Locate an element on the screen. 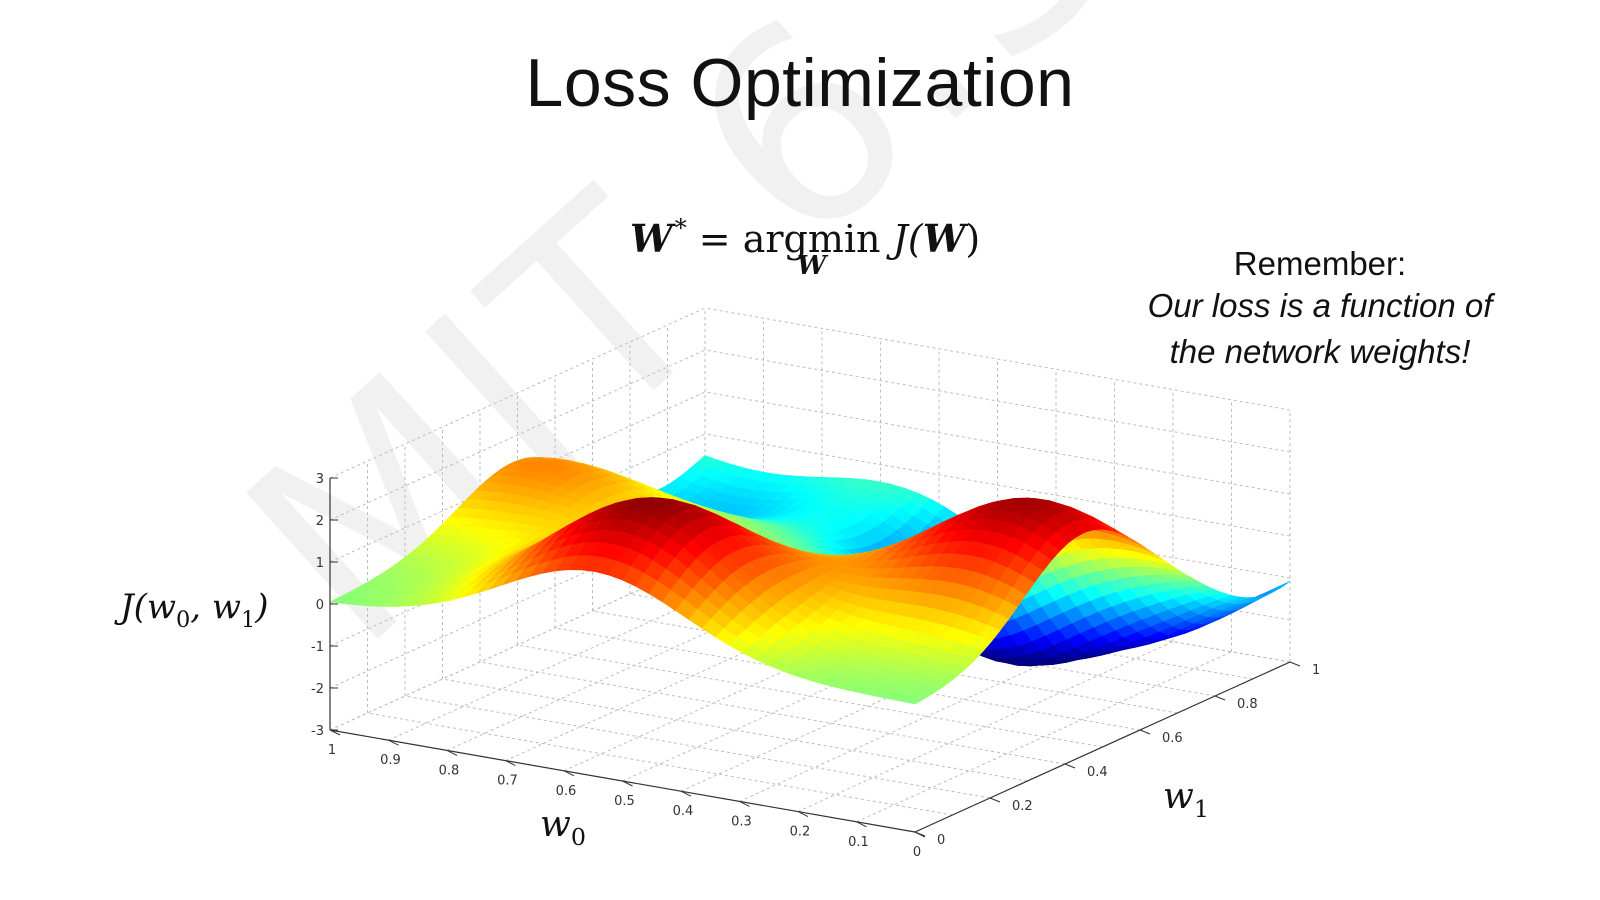  z-tick-label: -2 is located at coordinates (317, 689).